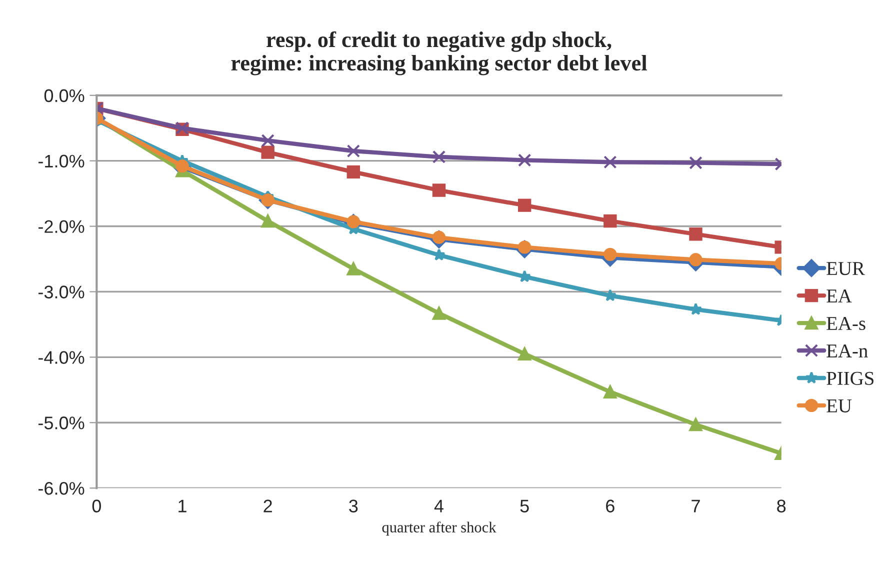 The width and height of the screenshot is (895, 561). I want to click on x-tick-label: 4, so click(439, 506).